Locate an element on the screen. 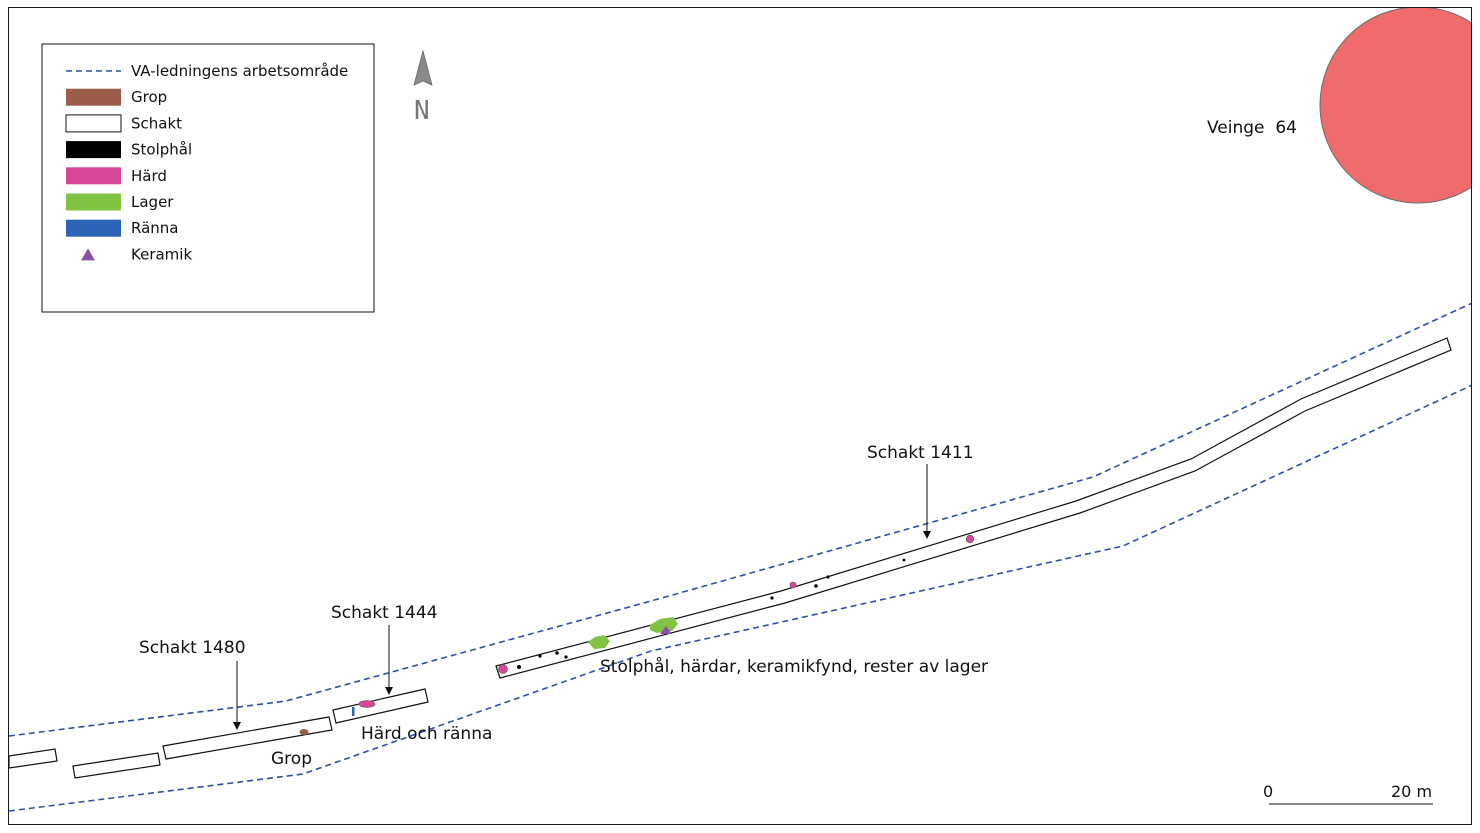 The height and width of the screenshot is (833, 1480). legend-label-lager: Lager is located at coordinates (152, 202).